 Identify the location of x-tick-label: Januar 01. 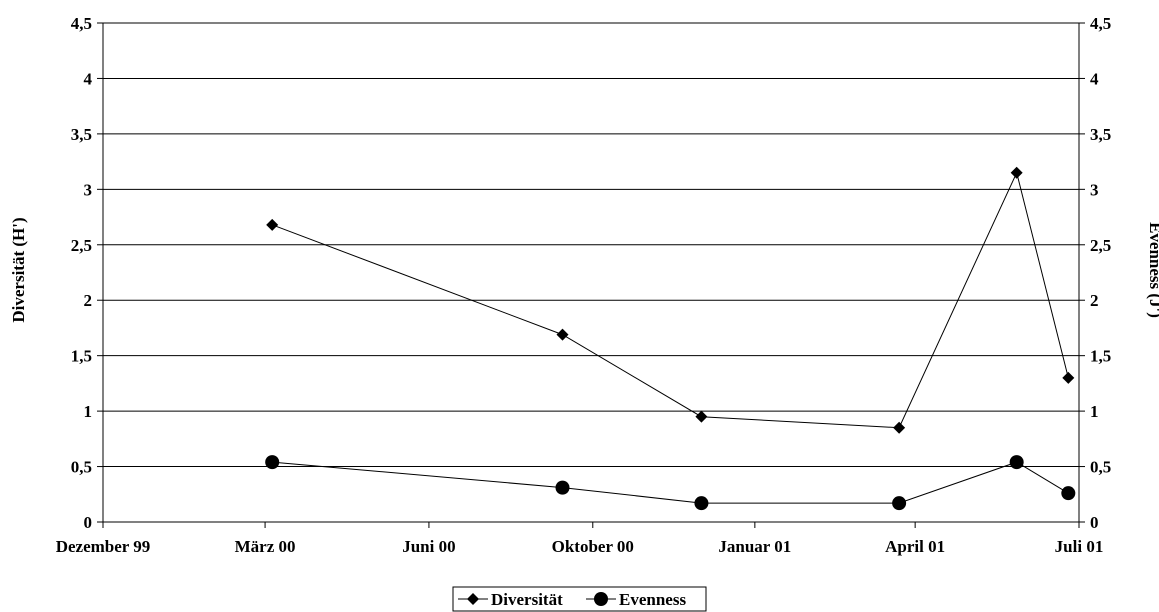
(754, 546).